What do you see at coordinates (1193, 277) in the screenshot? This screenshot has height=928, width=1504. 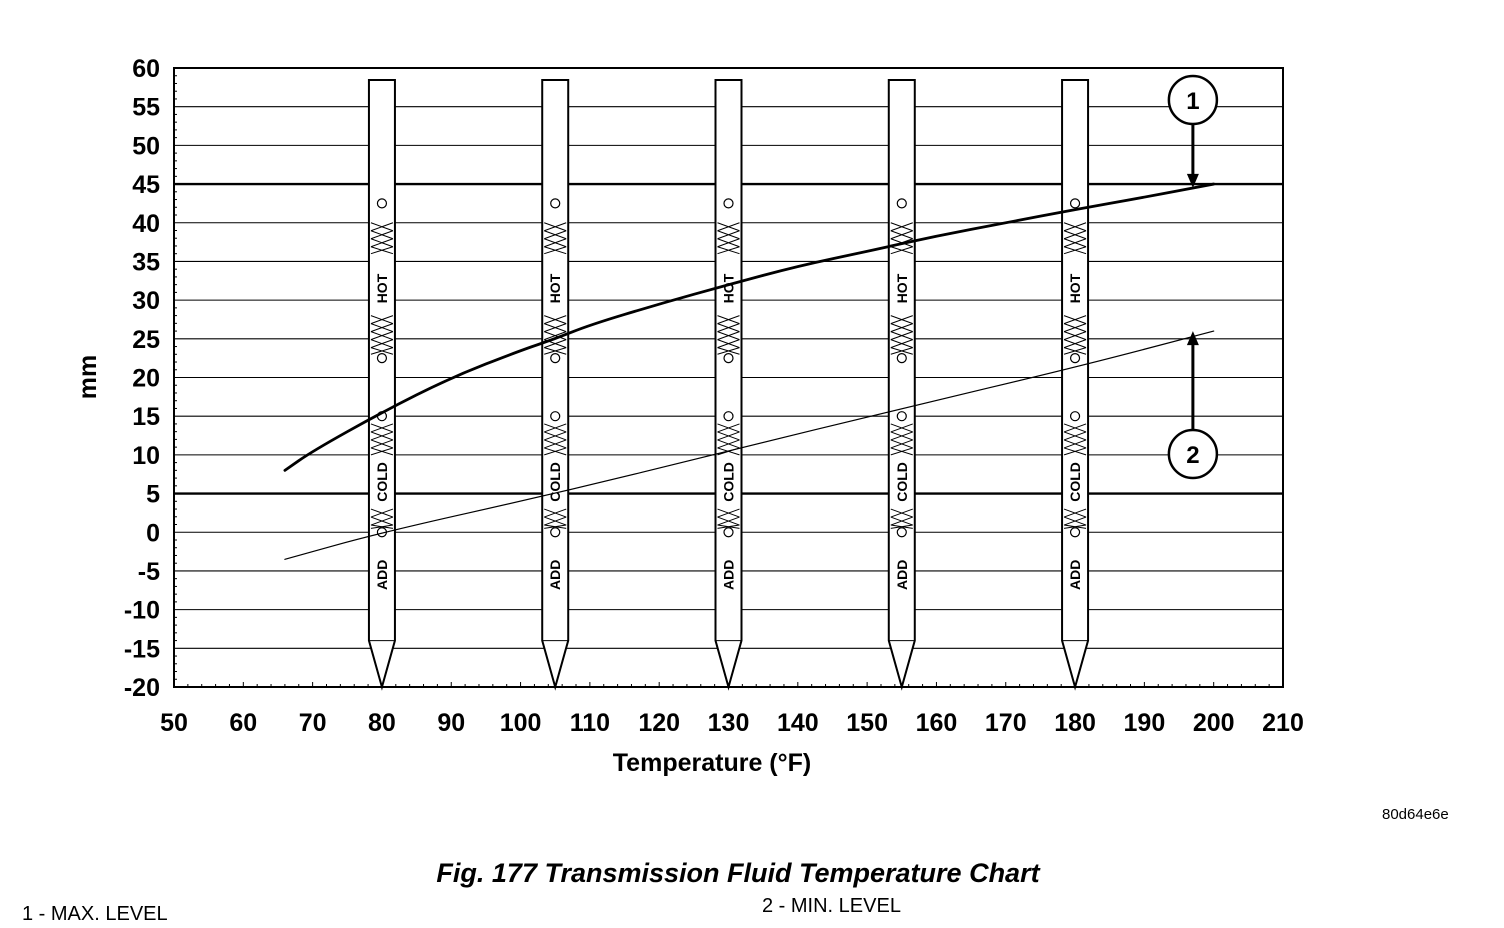 I see `callouts: 12` at bounding box center [1193, 277].